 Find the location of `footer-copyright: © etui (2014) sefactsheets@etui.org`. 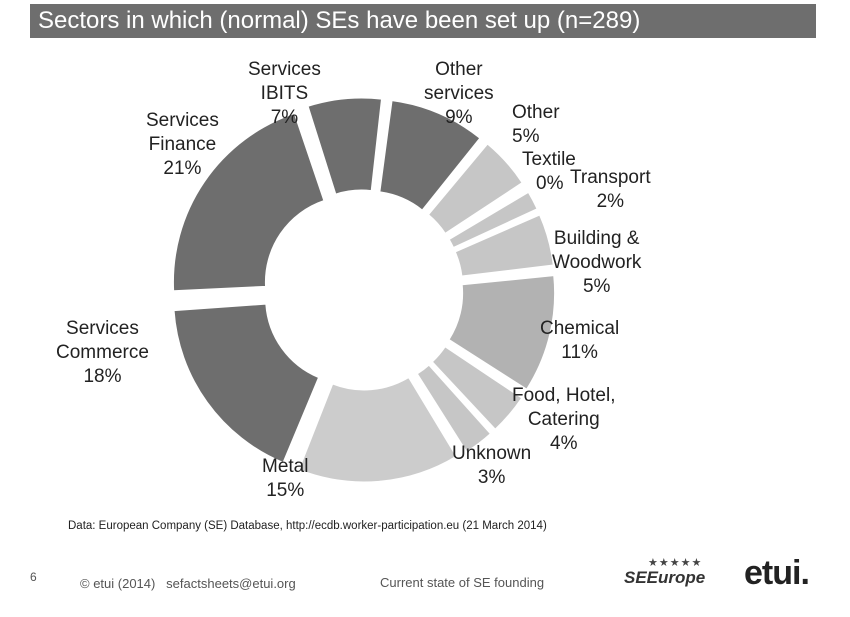

footer-copyright: © etui (2014) sefactsheets@etui.org is located at coordinates (188, 583).